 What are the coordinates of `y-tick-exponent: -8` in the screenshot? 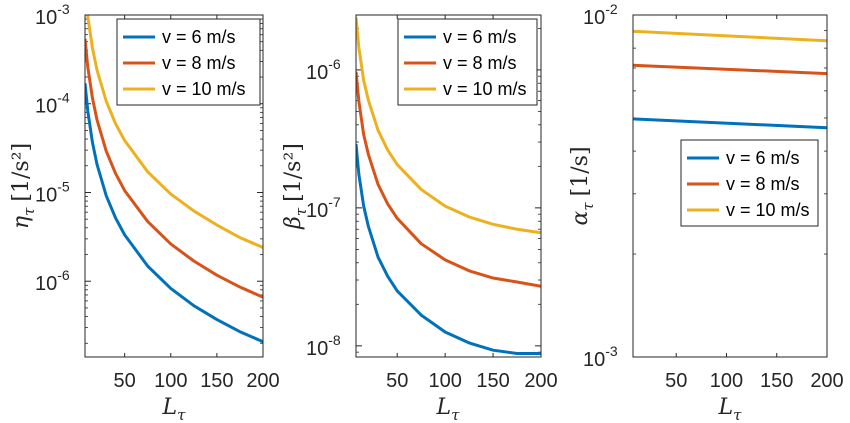 It's located at (334, 340).